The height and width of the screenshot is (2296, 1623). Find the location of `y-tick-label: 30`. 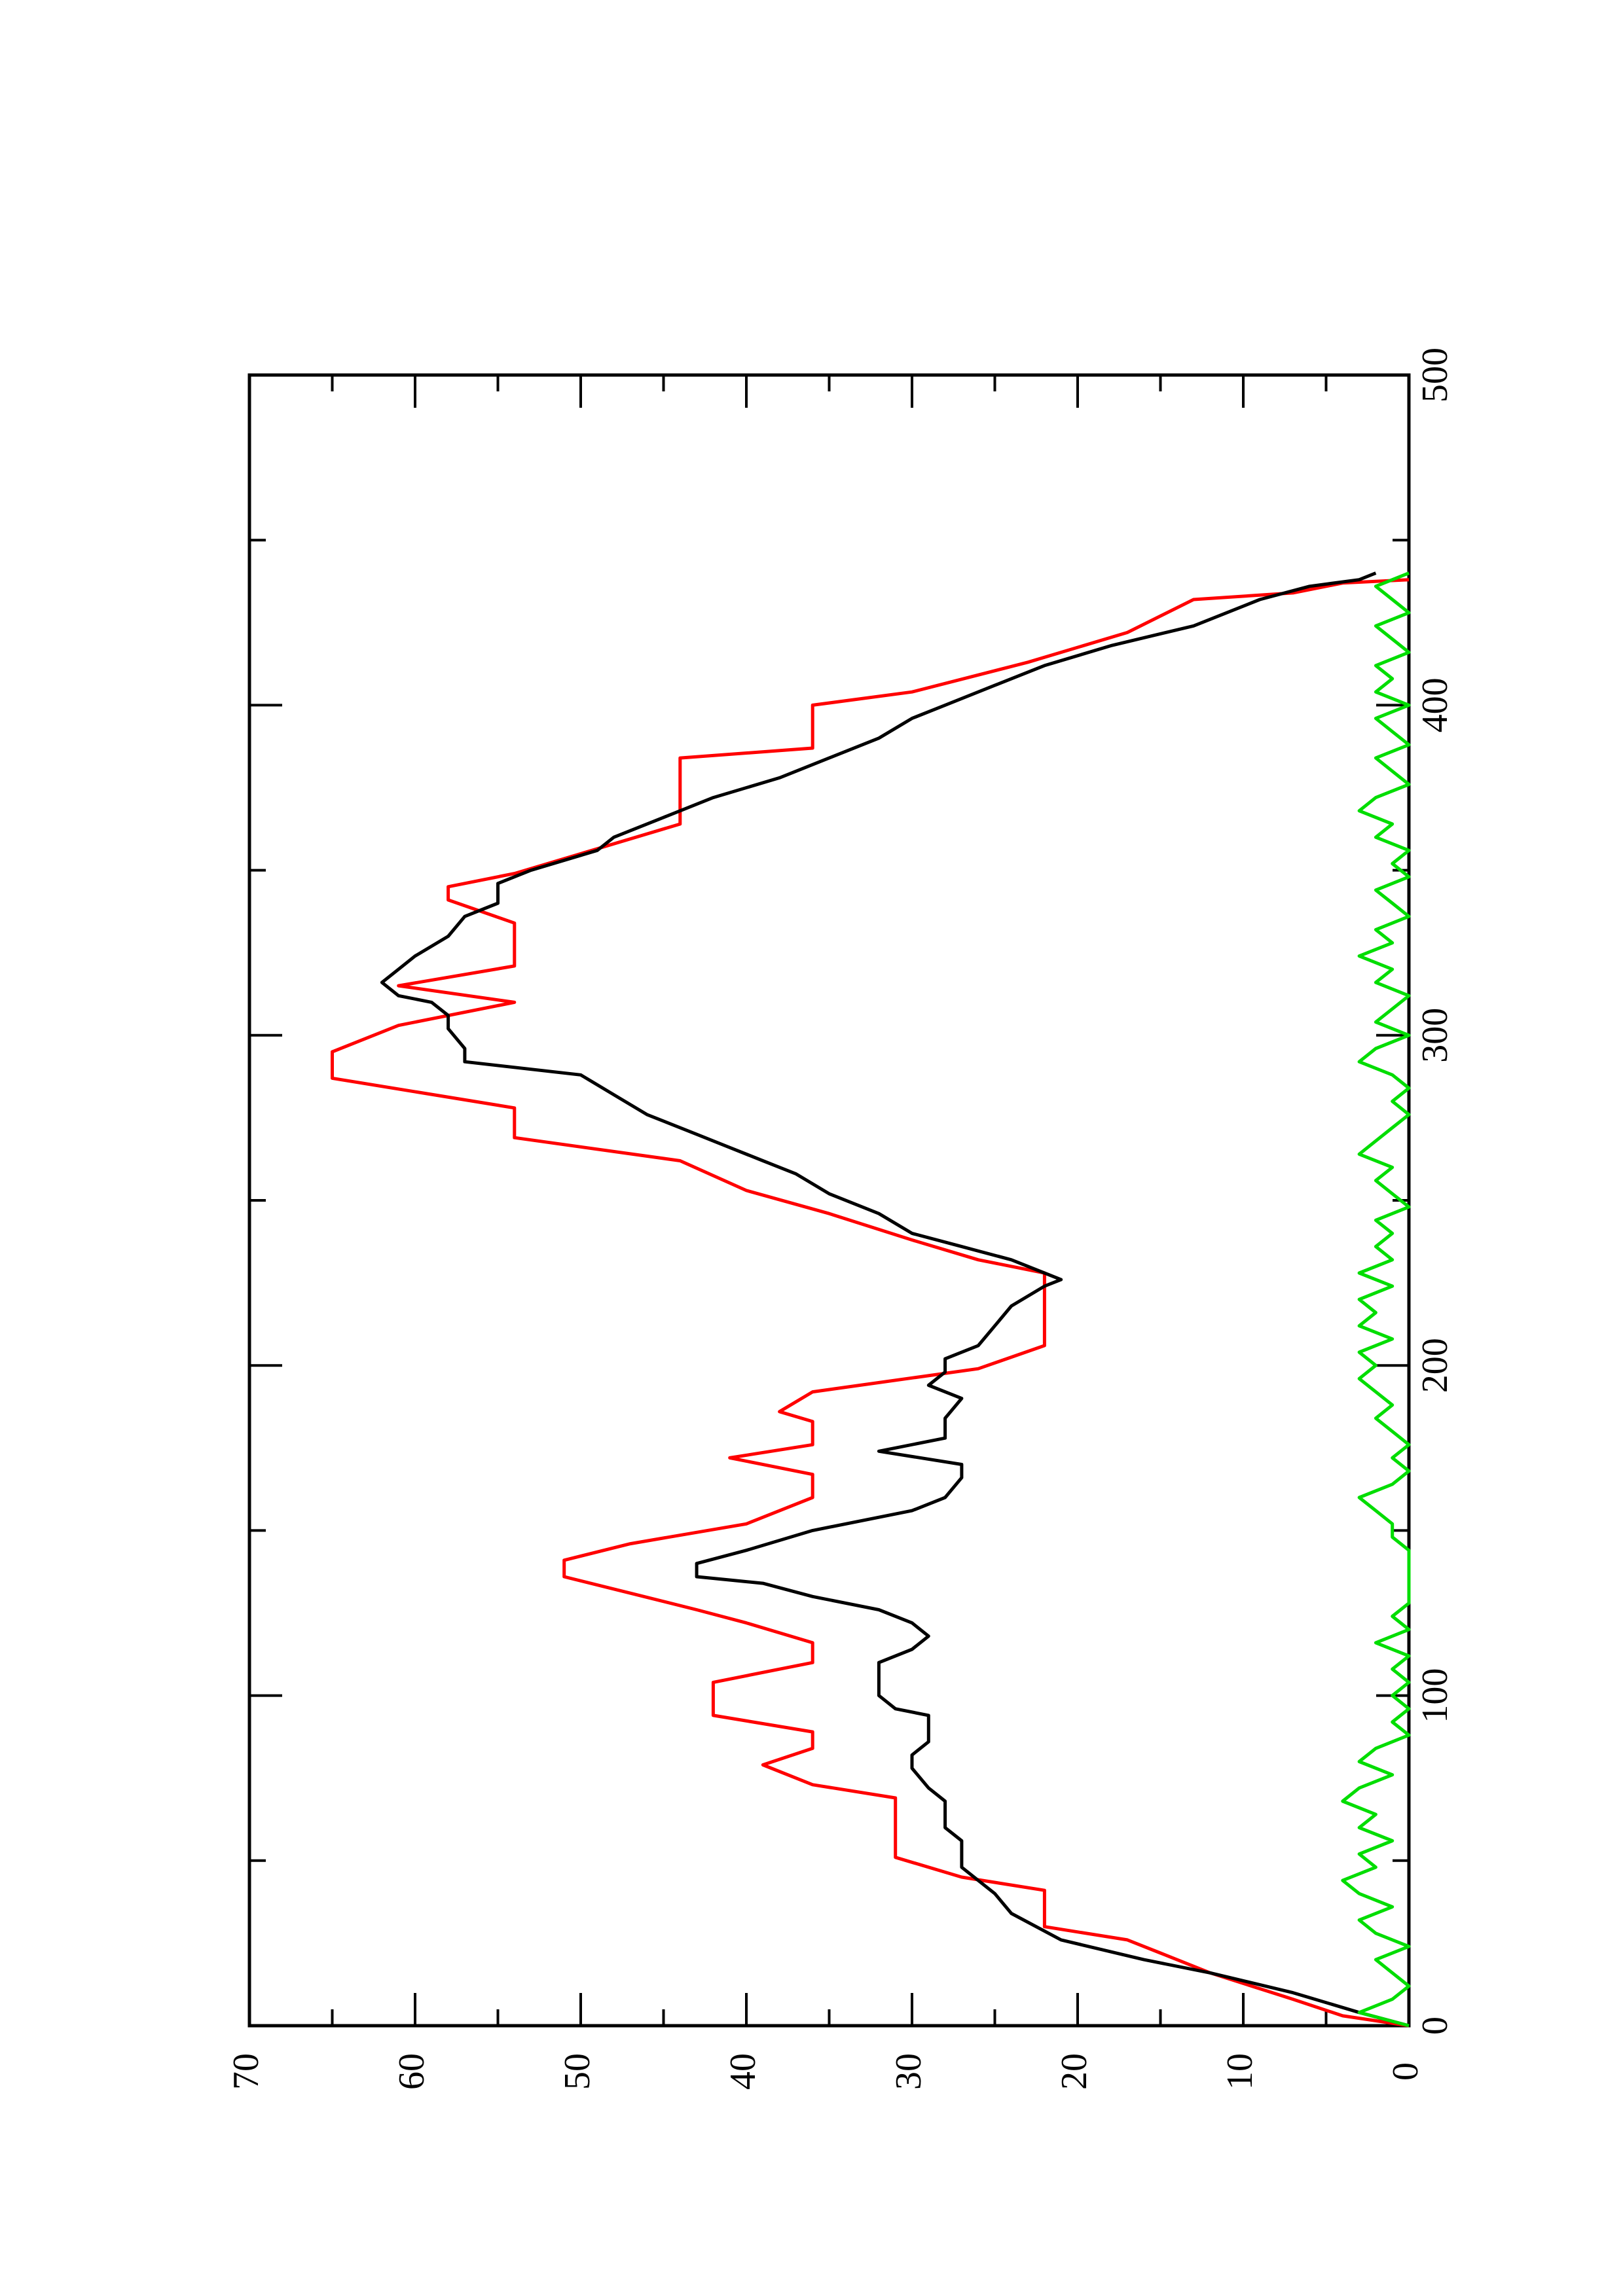

y-tick-label: 30 is located at coordinates (908, 2071).